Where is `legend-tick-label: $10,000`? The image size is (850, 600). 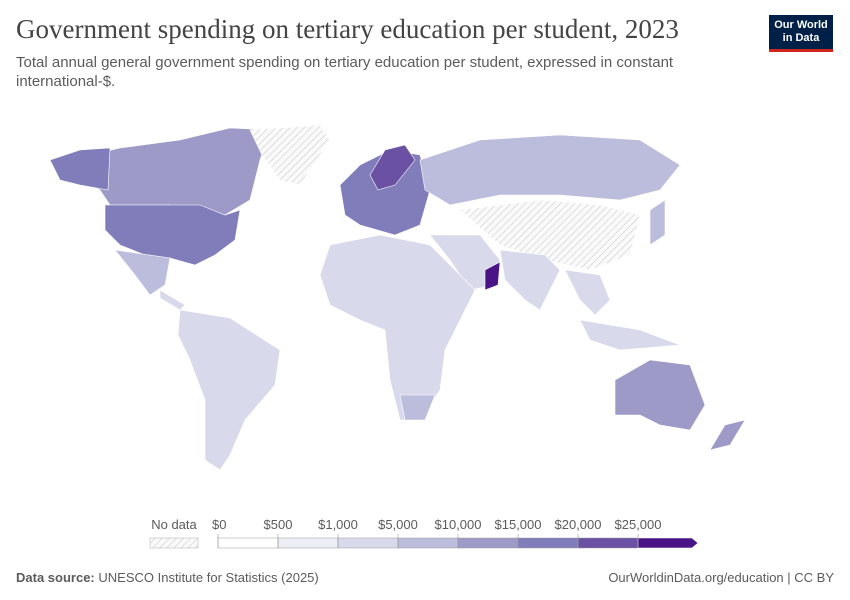 legend-tick-label: $10,000 is located at coordinates (458, 524).